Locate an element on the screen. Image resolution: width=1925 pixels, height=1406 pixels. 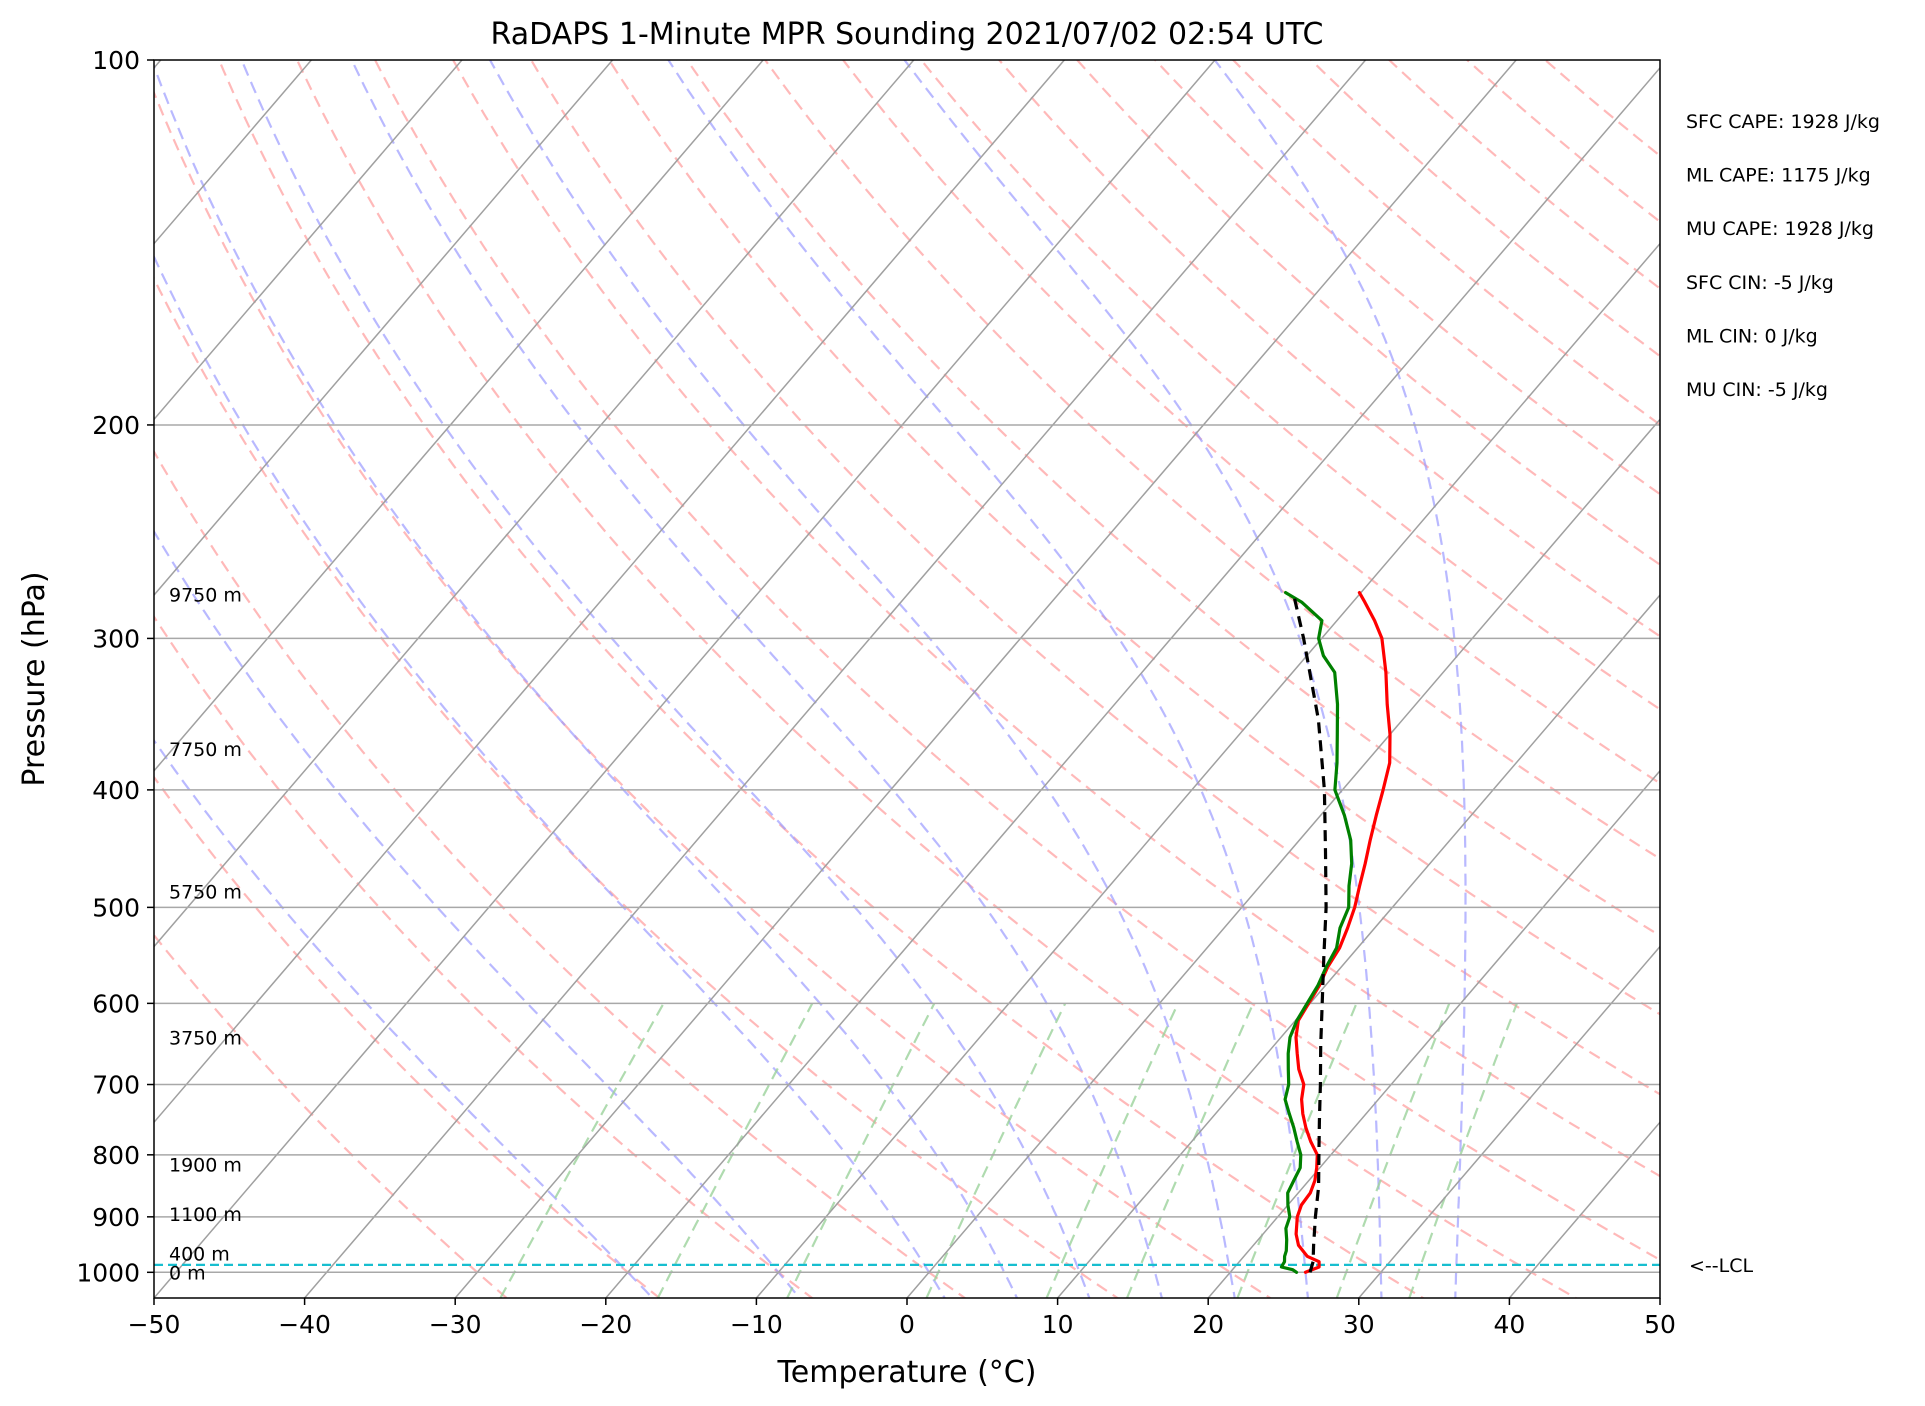
x-tick-label: −30 is located at coordinates (455, 1324).